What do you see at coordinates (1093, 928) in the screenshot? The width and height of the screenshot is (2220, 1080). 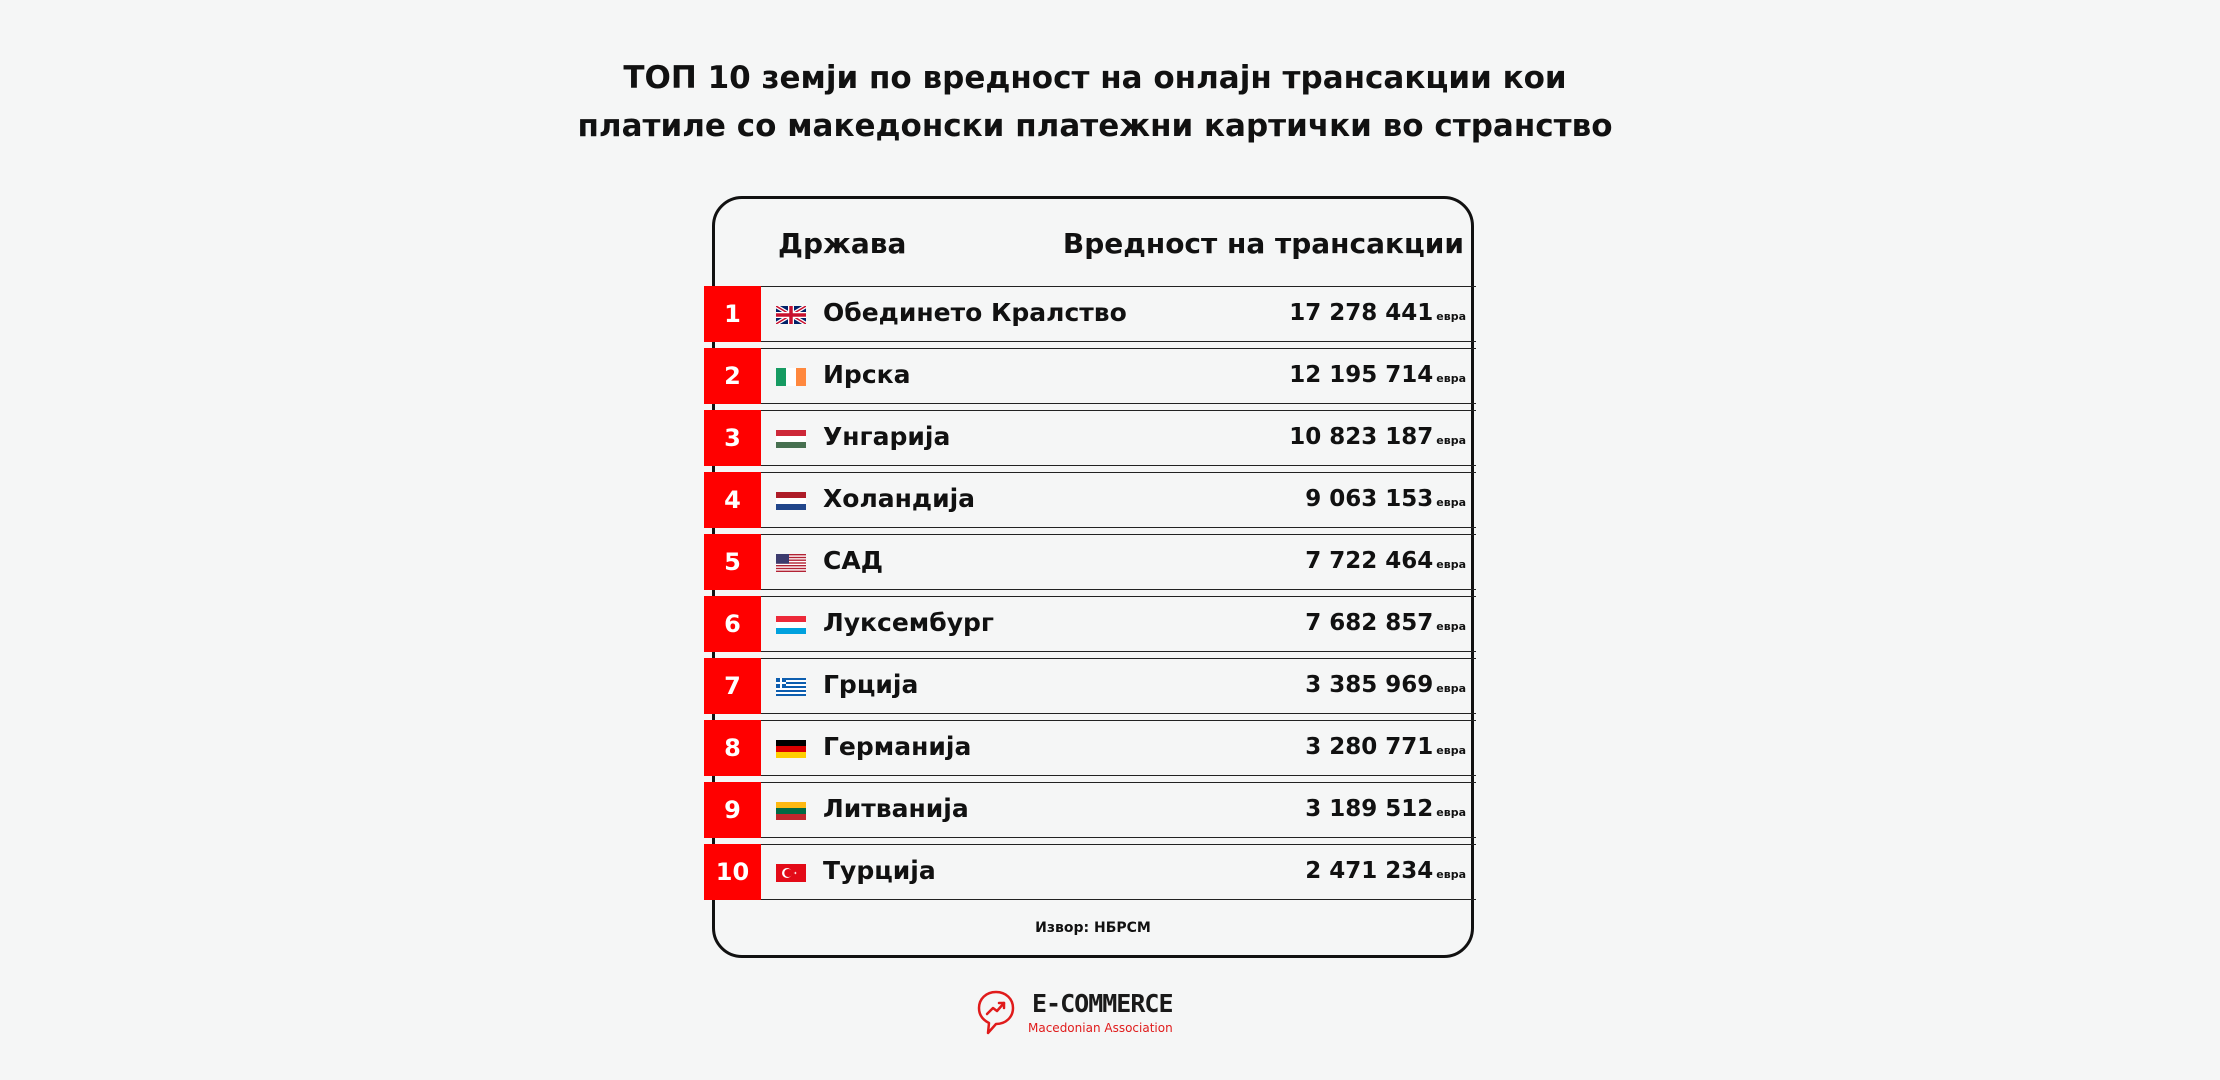 I see `source-note: Извор: НБРСМ` at bounding box center [1093, 928].